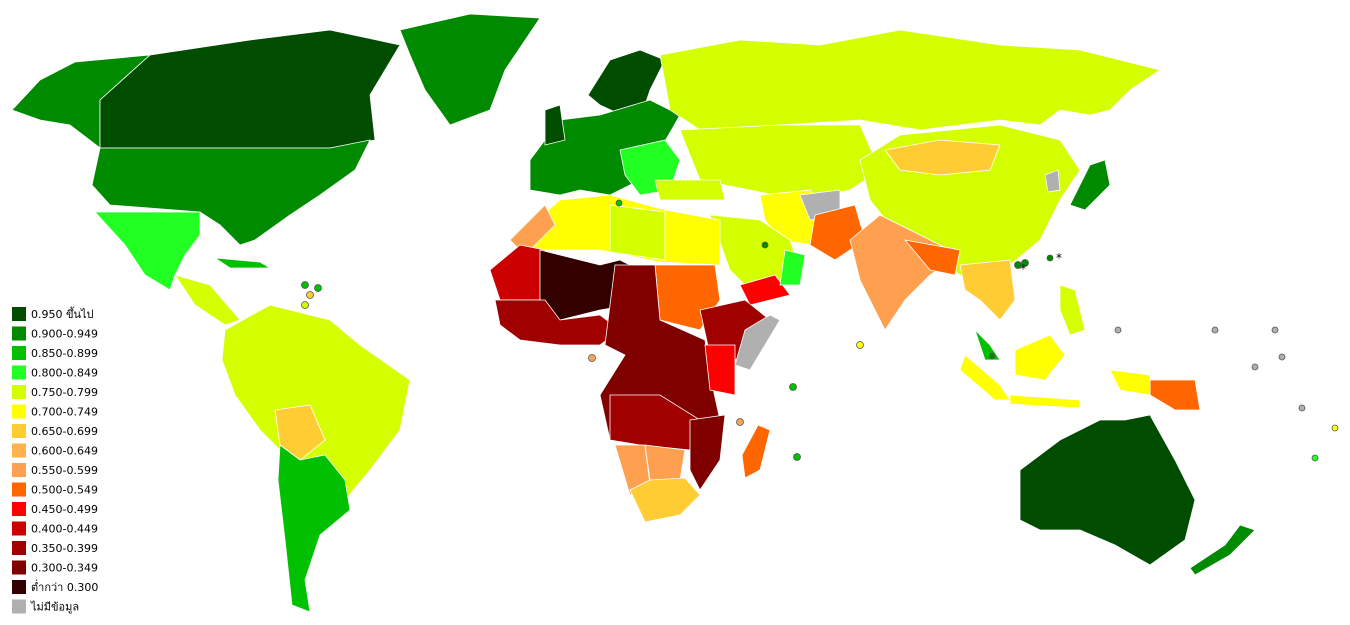  What do you see at coordinates (470, 69) in the screenshot?
I see `greenland` at bounding box center [470, 69].